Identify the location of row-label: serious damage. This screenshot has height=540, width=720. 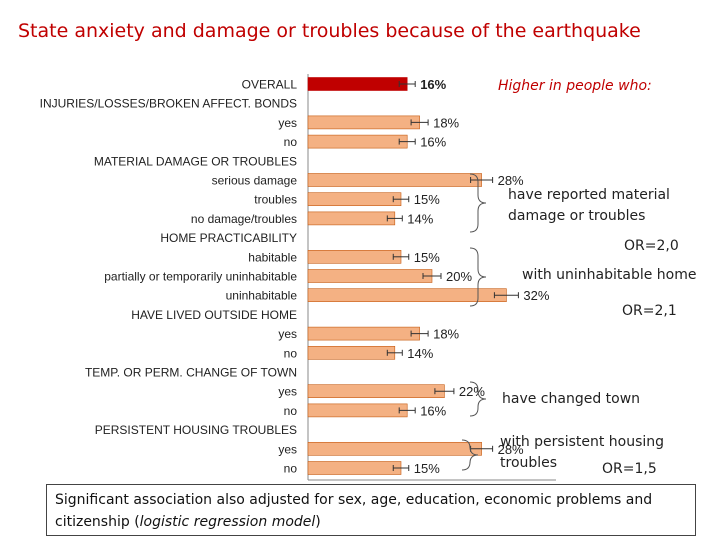
(255, 181).